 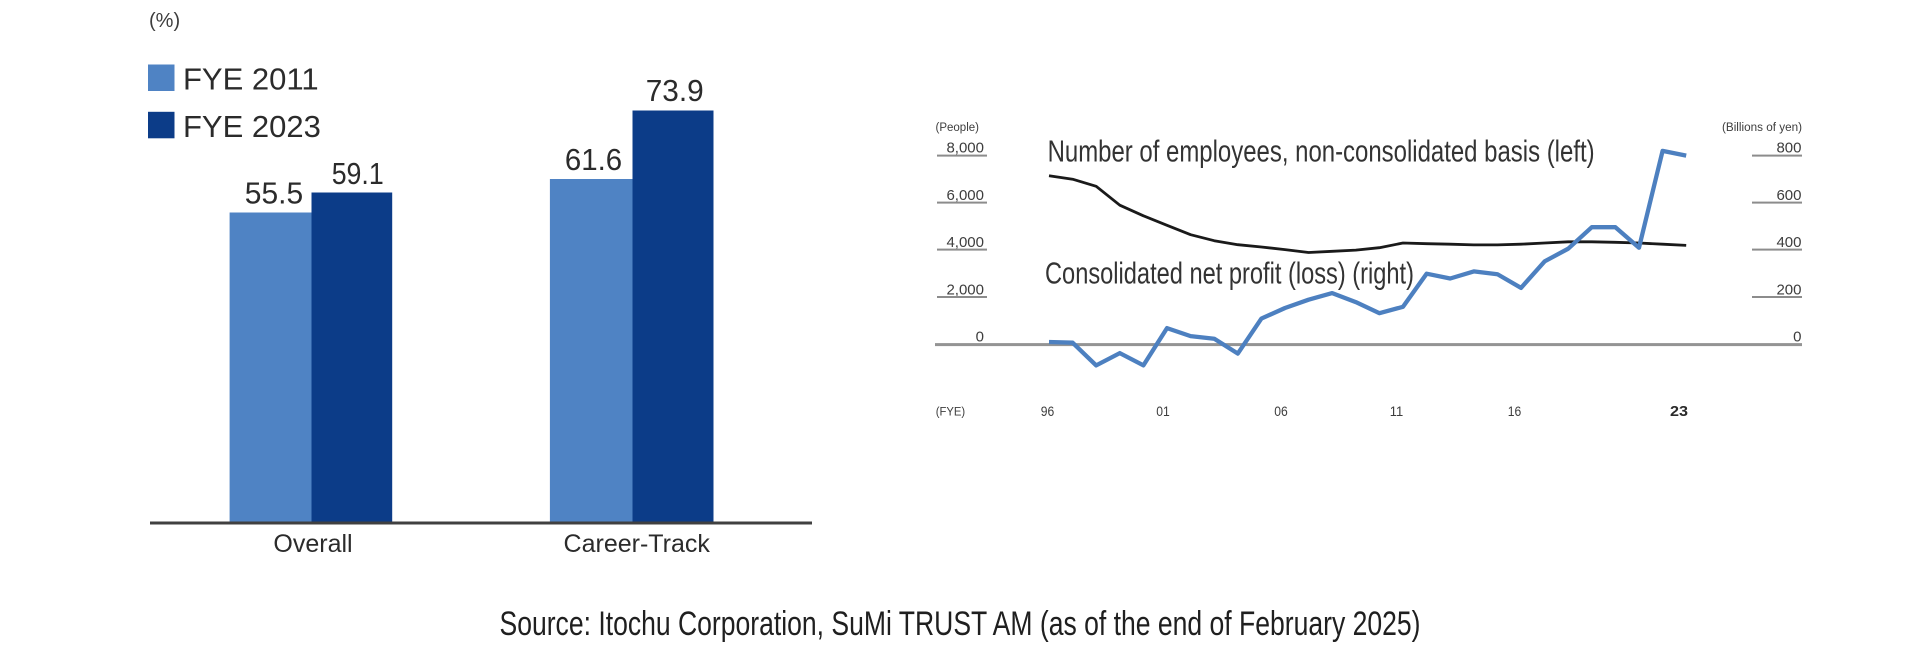 What do you see at coordinates (1163, 411) in the screenshot?
I see `svg-text: 01` at bounding box center [1163, 411].